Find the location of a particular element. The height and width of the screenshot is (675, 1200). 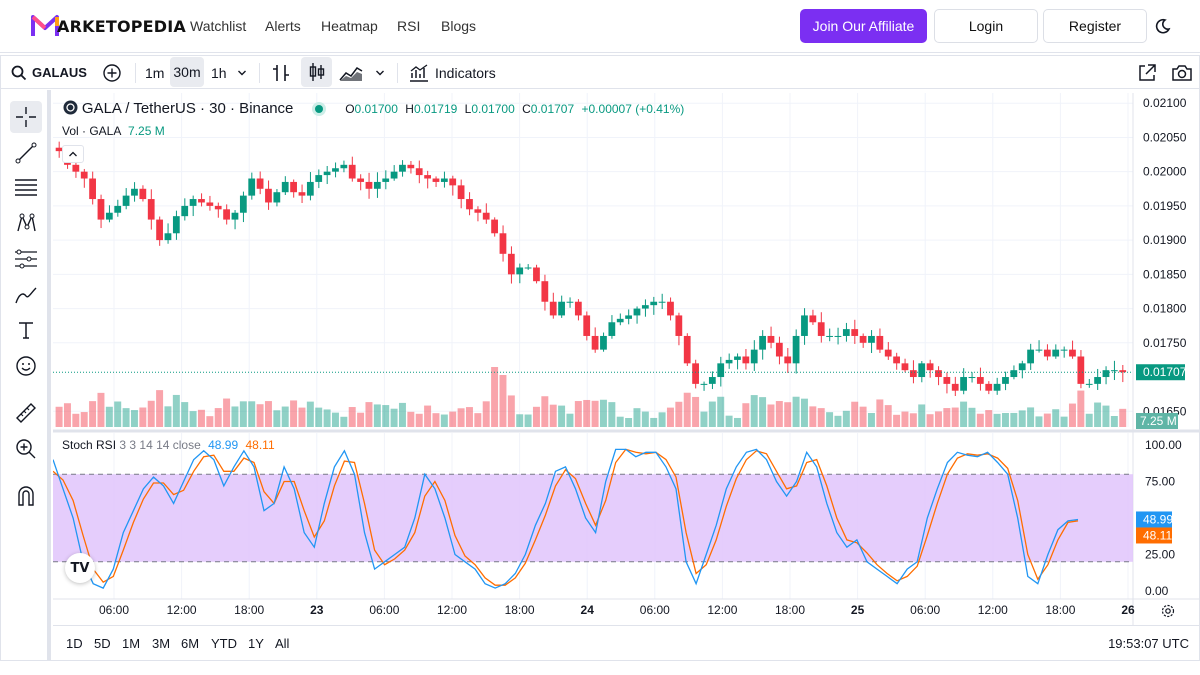

indicators-button: Indicators is located at coordinates (452, 72).